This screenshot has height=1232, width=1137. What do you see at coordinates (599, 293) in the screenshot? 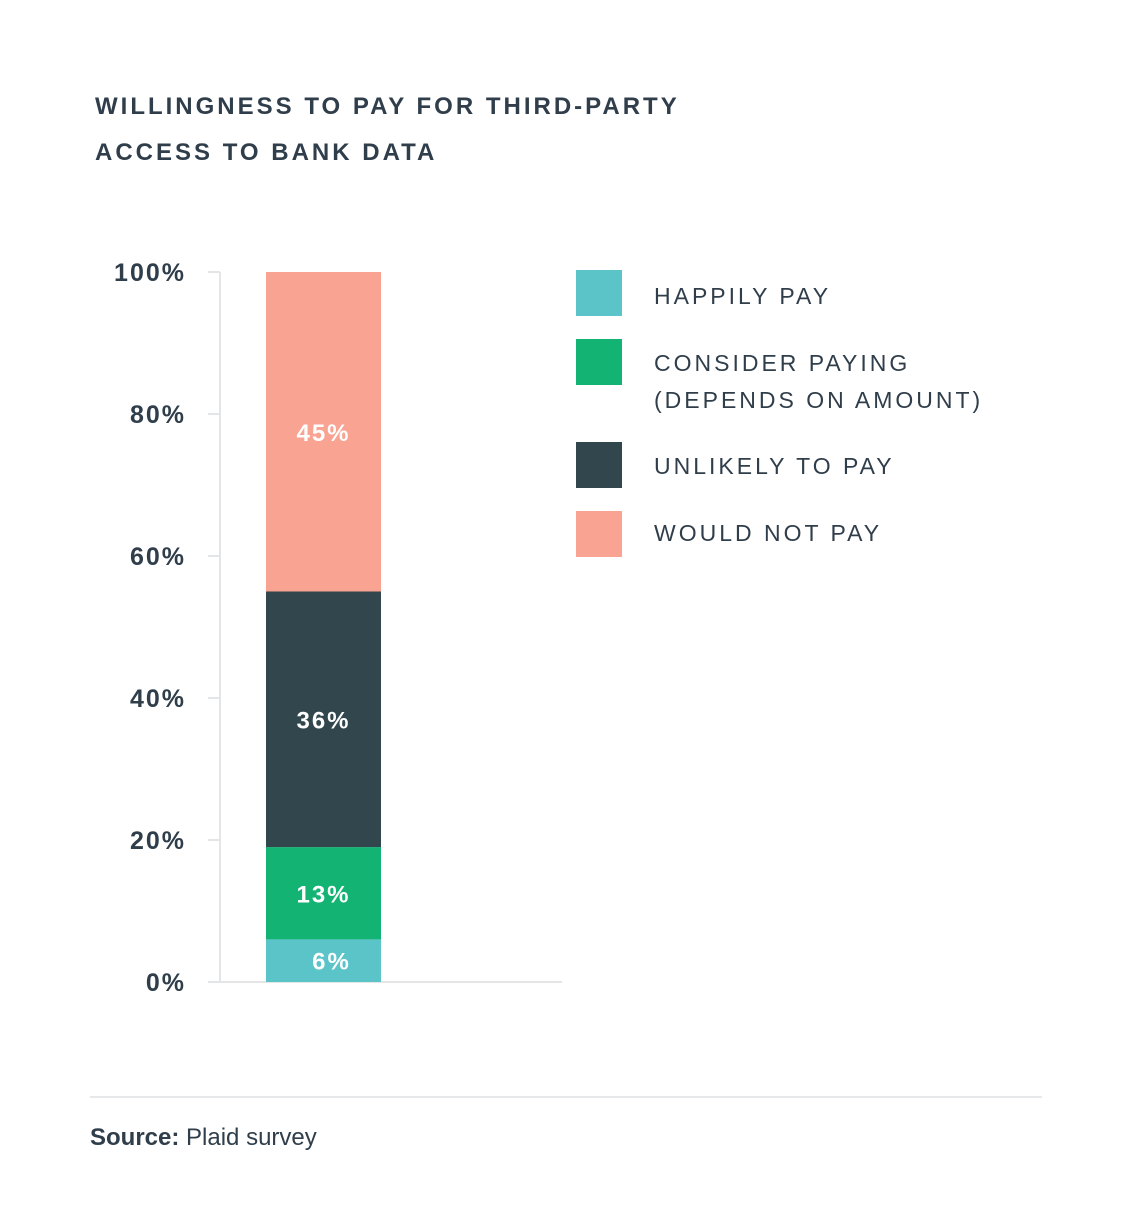
I see `legend-swatch-happily-pay` at bounding box center [599, 293].